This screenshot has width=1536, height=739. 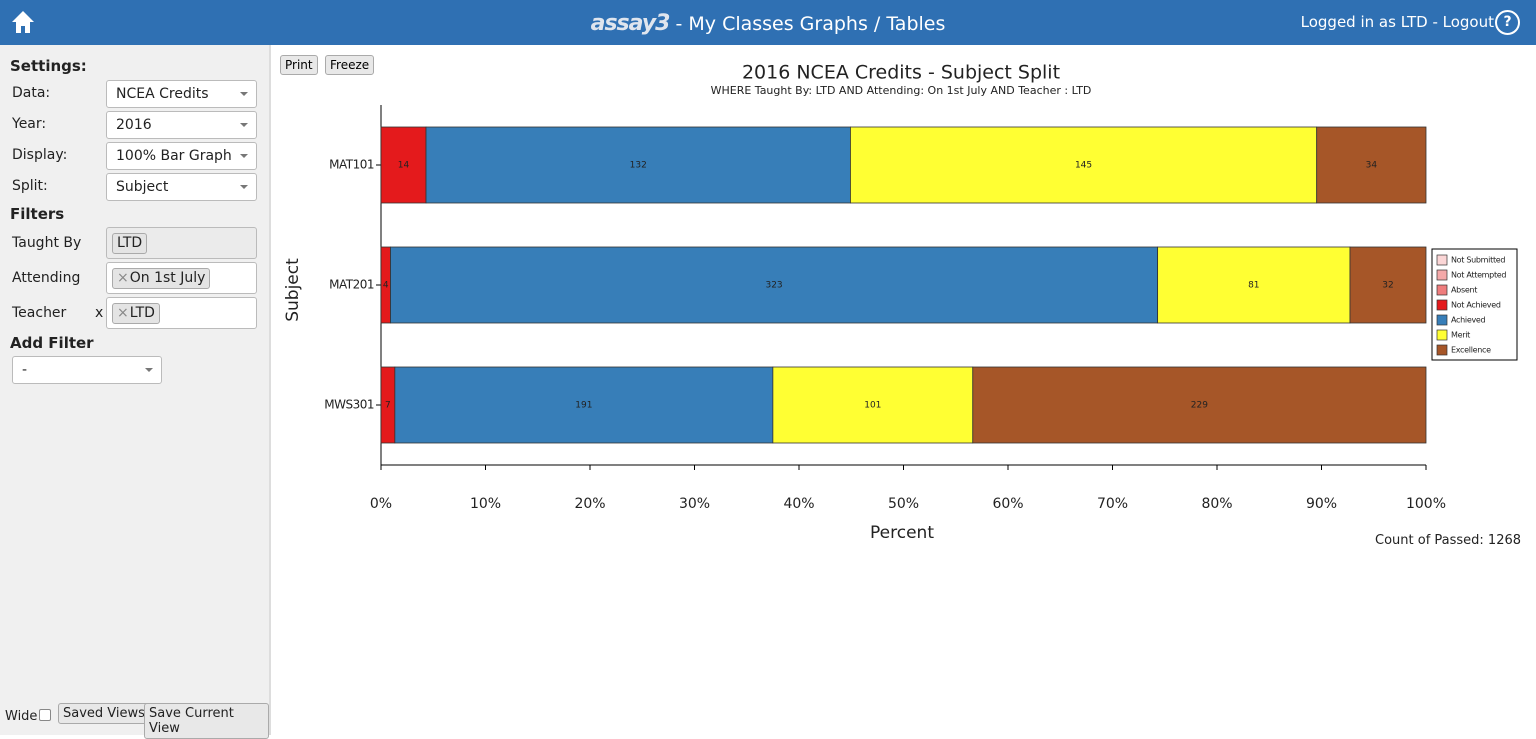 I want to click on count-note: Count of Passed: 1268, so click(x=1448, y=540).